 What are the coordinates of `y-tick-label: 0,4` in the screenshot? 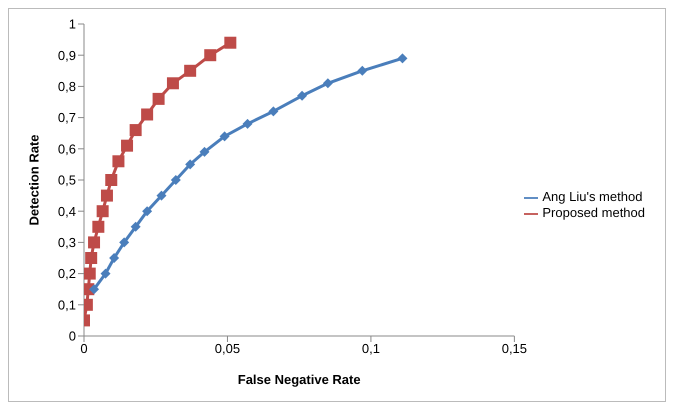 It's located at (67, 211).